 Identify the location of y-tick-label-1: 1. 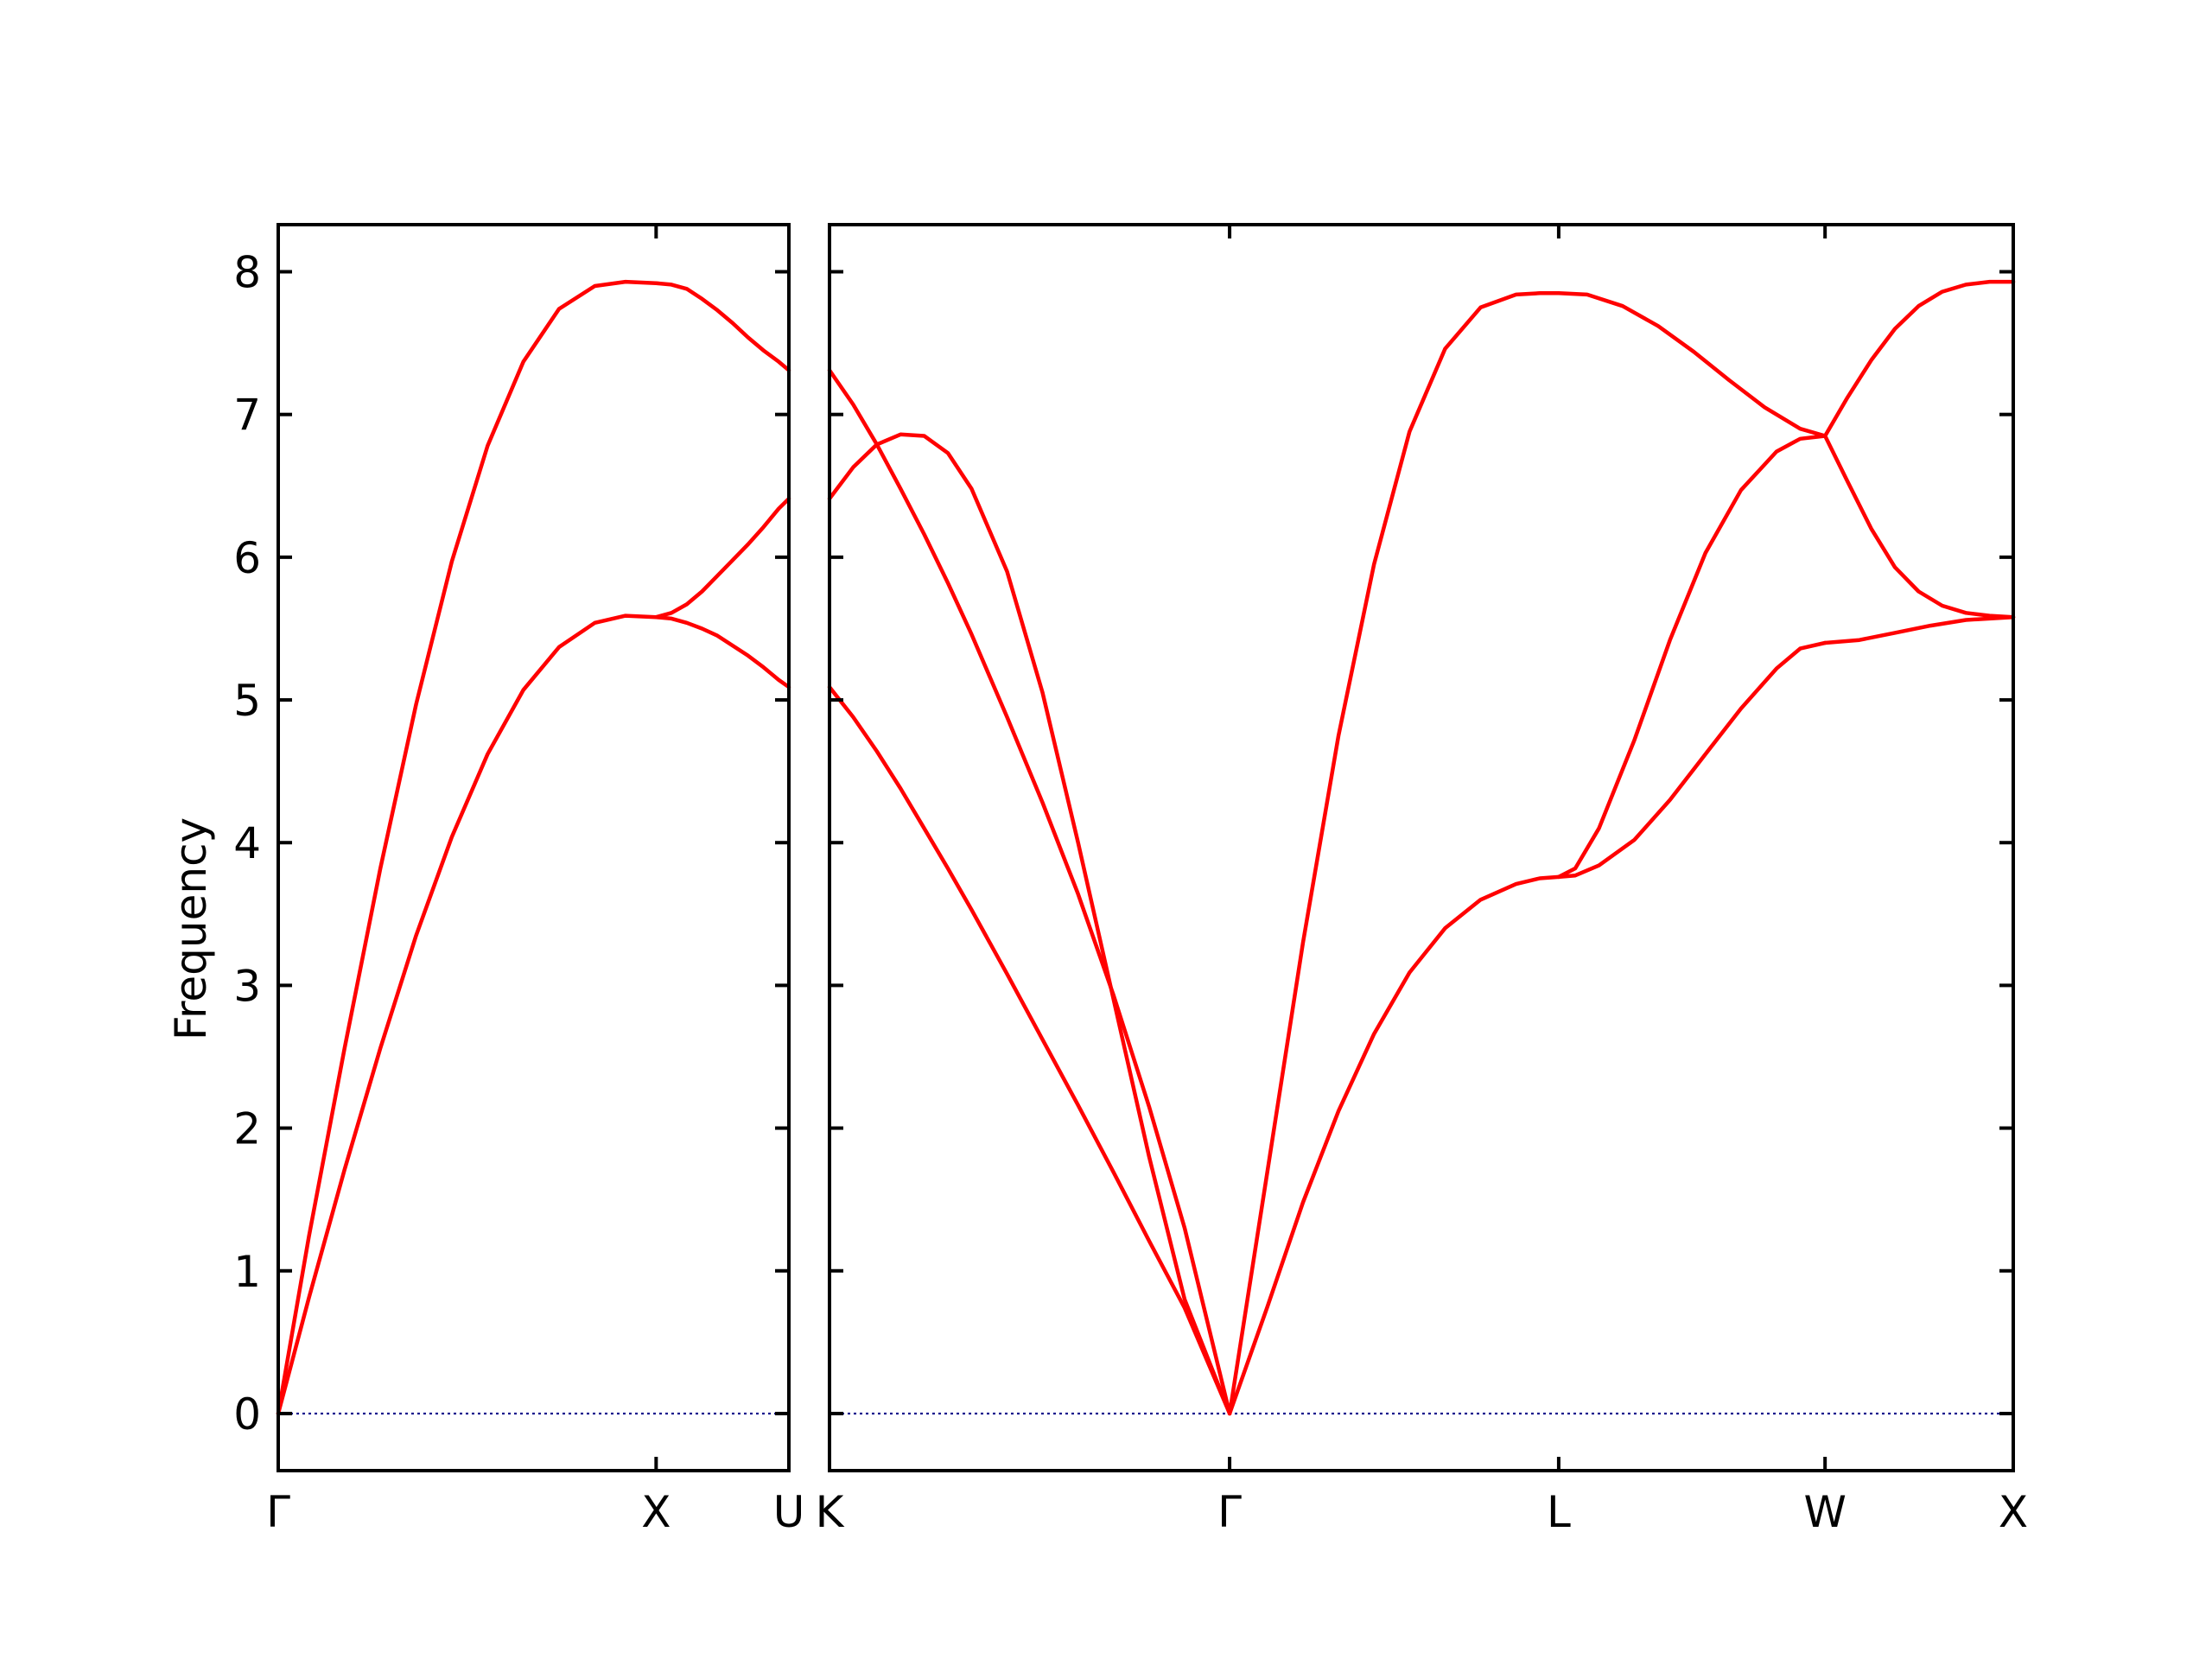
(247, 1272).